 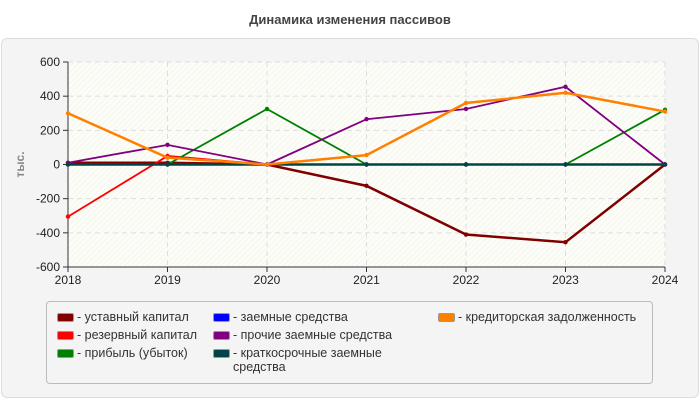 What do you see at coordinates (565, 280) in the screenshot?
I see `x-tick-label: 2023` at bounding box center [565, 280].